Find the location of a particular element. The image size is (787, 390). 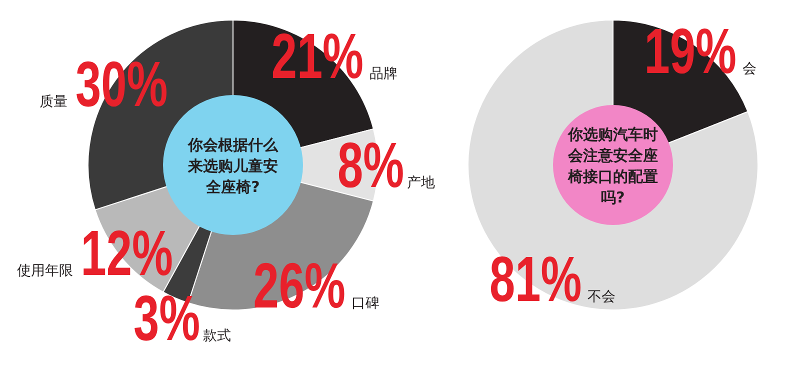

slice-label: 款式 is located at coordinates (216, 336).